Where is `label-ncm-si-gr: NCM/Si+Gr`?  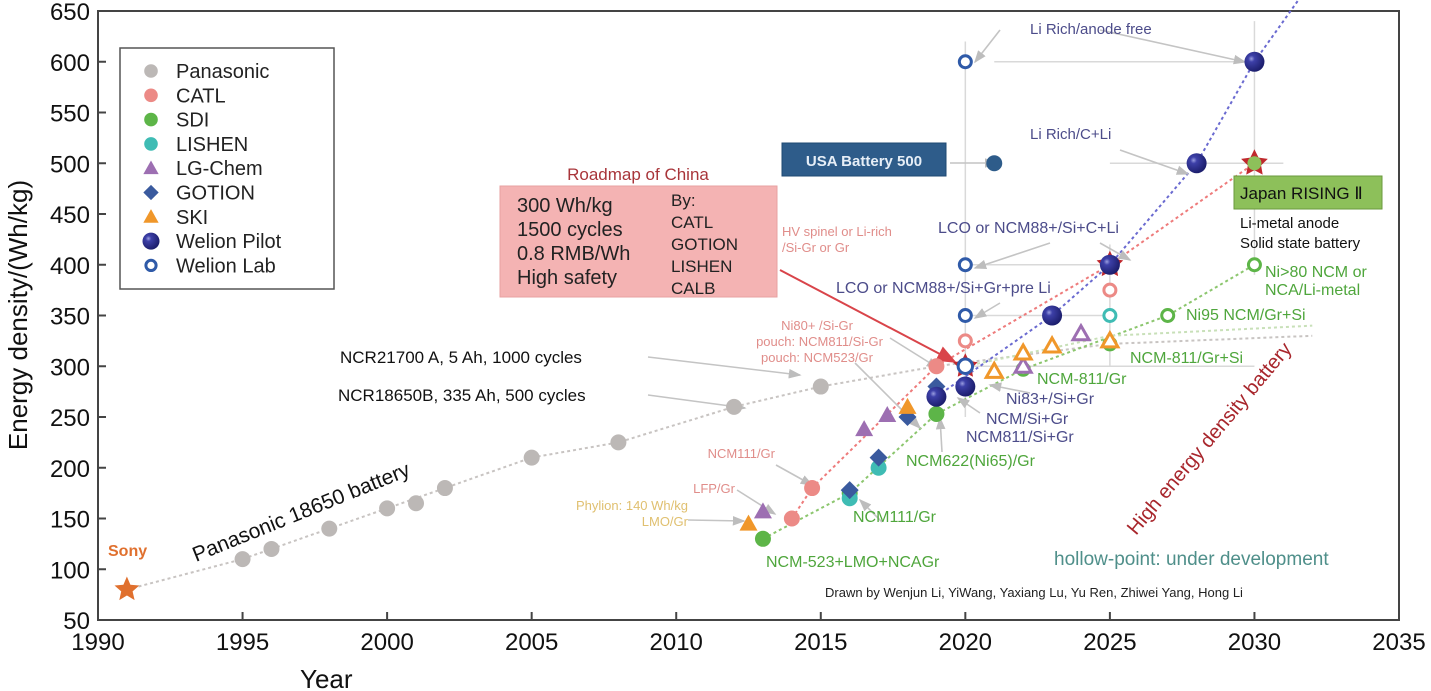 label-ncm-si-gr: NCM/Si+Gr is located at coordinates (1027, 419).